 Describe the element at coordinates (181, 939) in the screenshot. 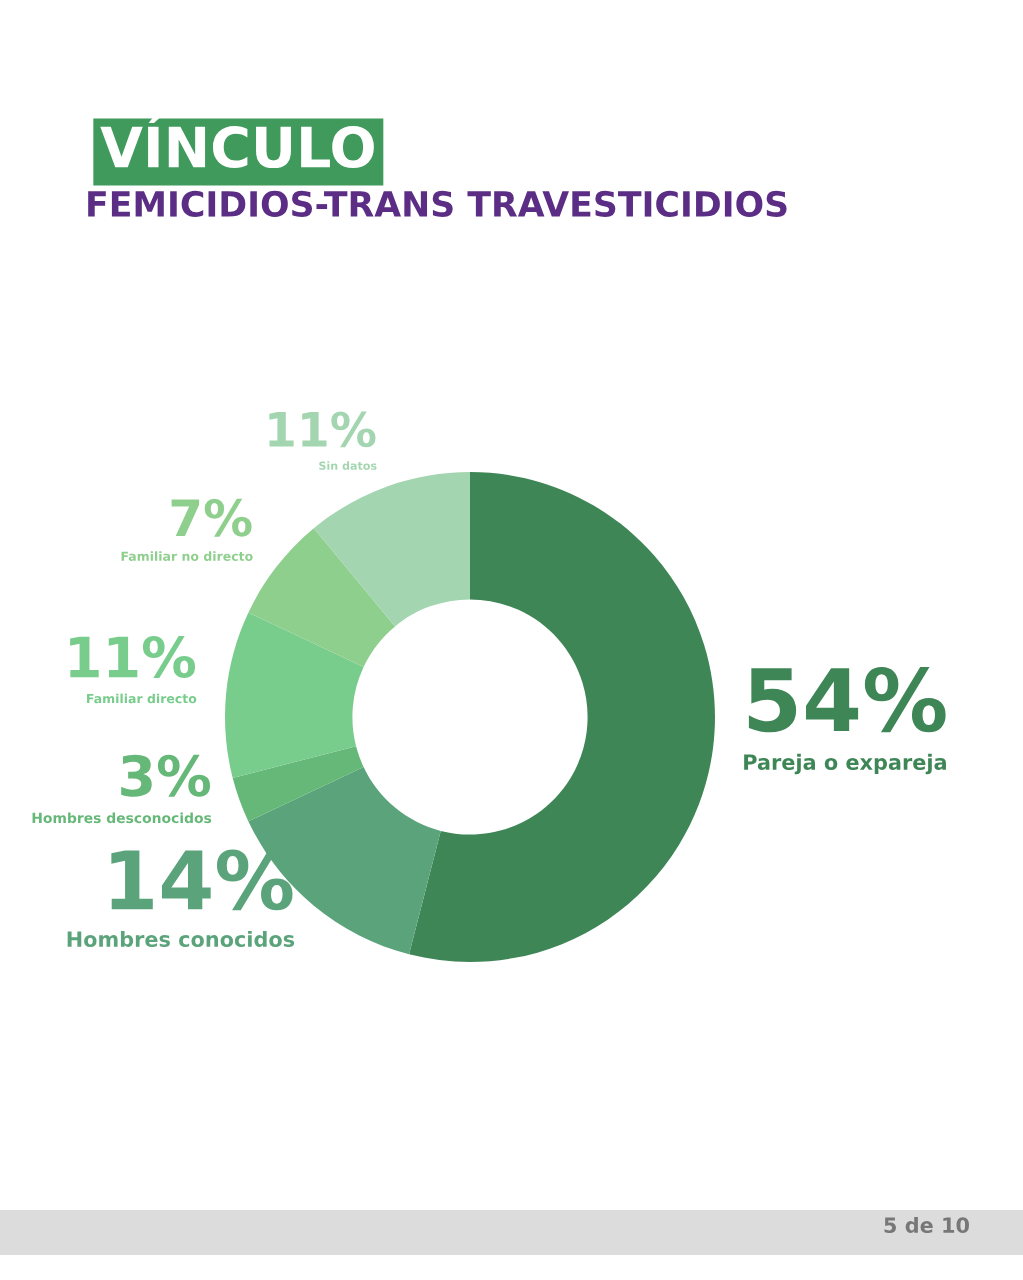

I see `slice-label: Hombres conocidos` at that location.